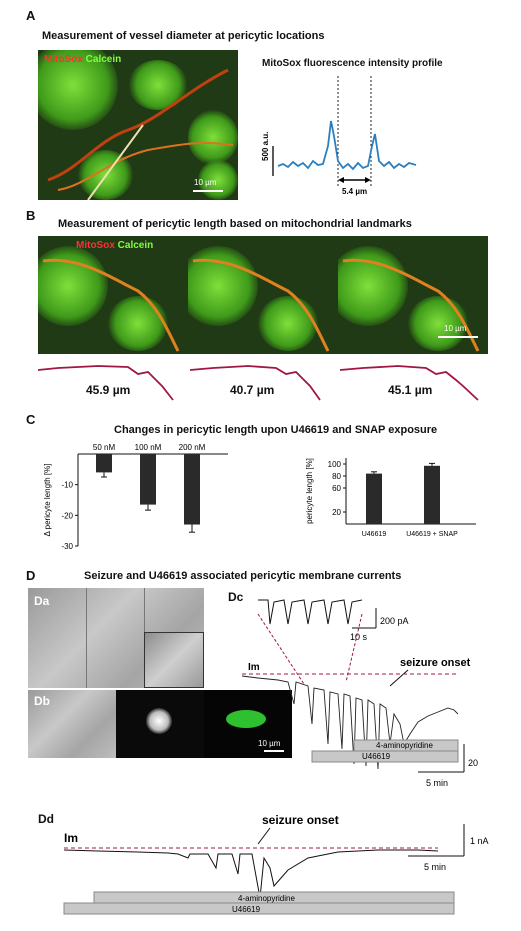 This screenshot has width=521, height=931. Describe the element at coordinates (246, 909) in the screenshot. I see `dd-bar-u46619: U46619` at that location.